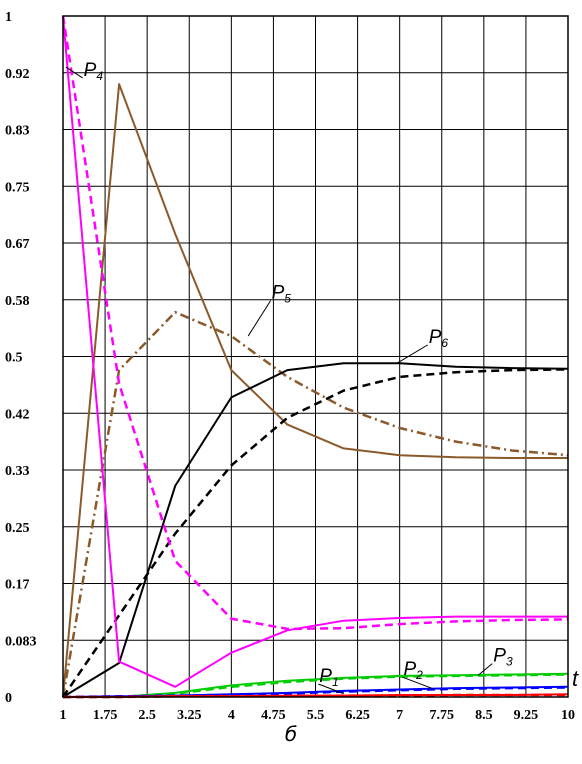 This screenshot has height=764, width=582. I want to click on curve-label-p6: P6, so click(439, 338).